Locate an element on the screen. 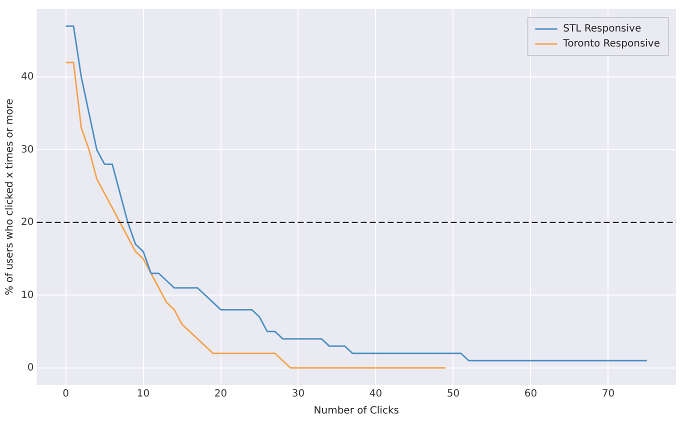 Image resolution: width=680 pixels, height=421 pixels. y-tick-label: 40 is located at coordinates (27, 77).